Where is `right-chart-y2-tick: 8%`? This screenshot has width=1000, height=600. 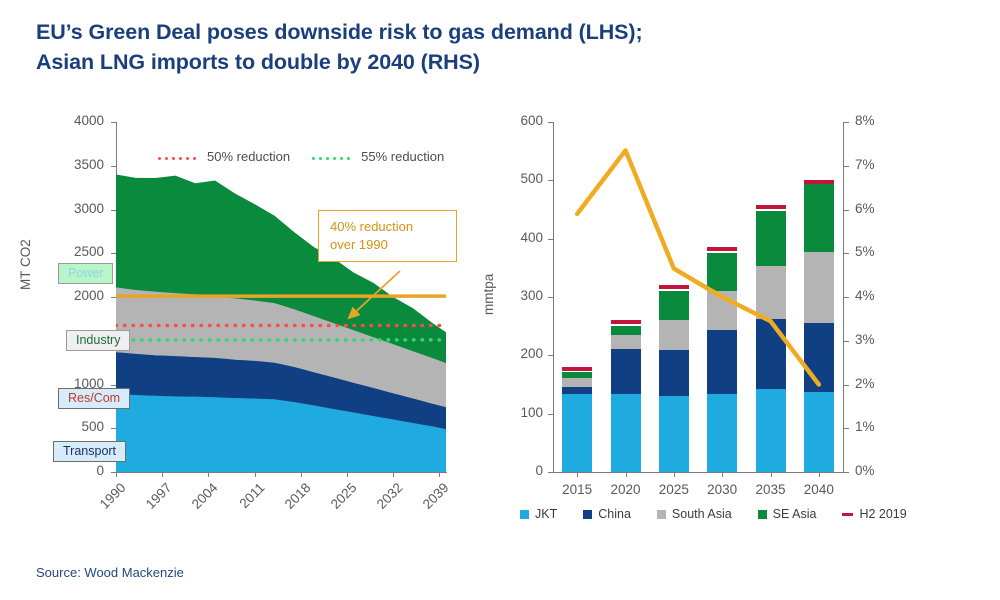 right-chart-y2-tick: 8% is located at coordinates (865, 120).